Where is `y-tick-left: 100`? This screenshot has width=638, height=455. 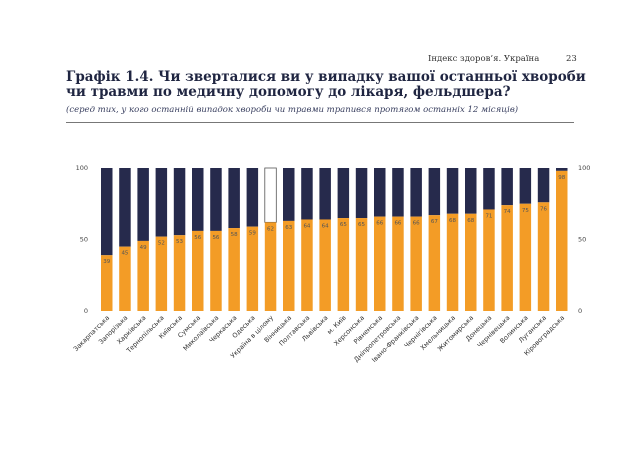
y-tick-left: 100 is located at coordinates (82, 168).